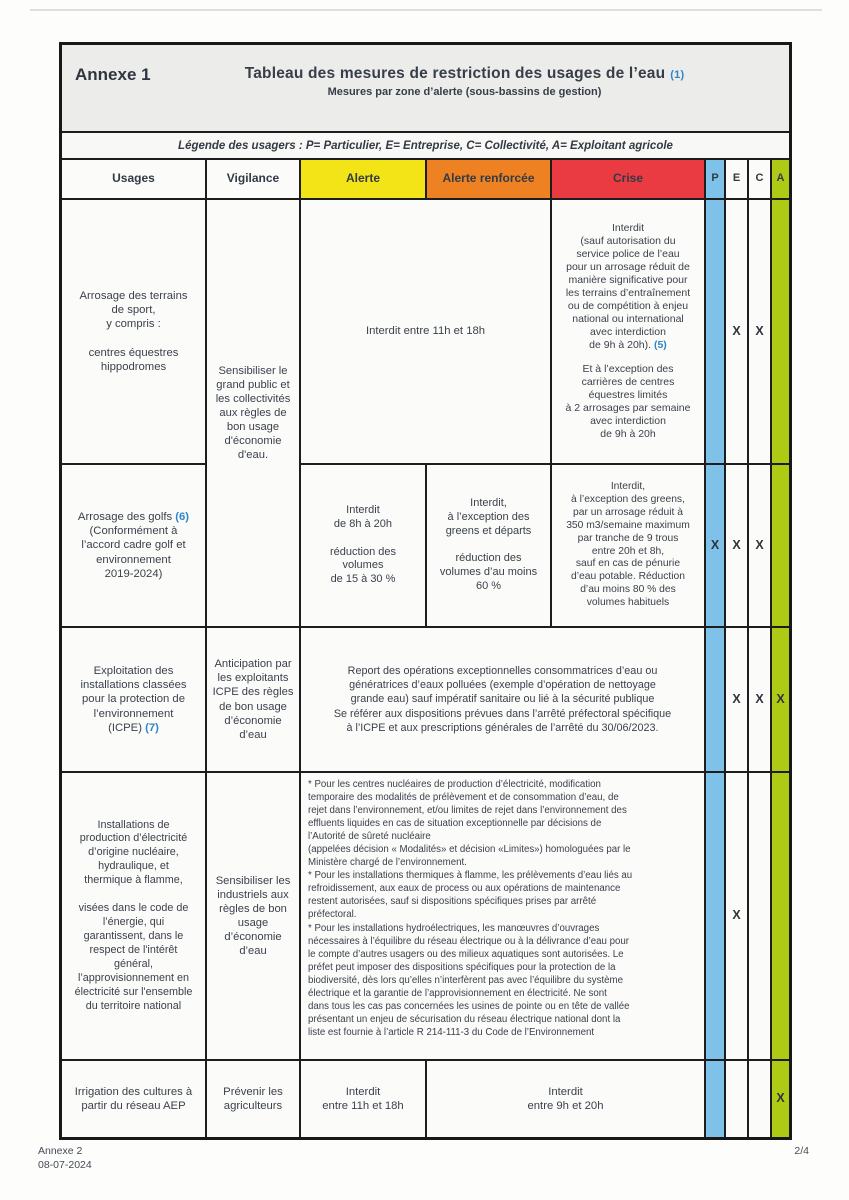  I want to click on header-alerte: Alerte, so click(364, 180).